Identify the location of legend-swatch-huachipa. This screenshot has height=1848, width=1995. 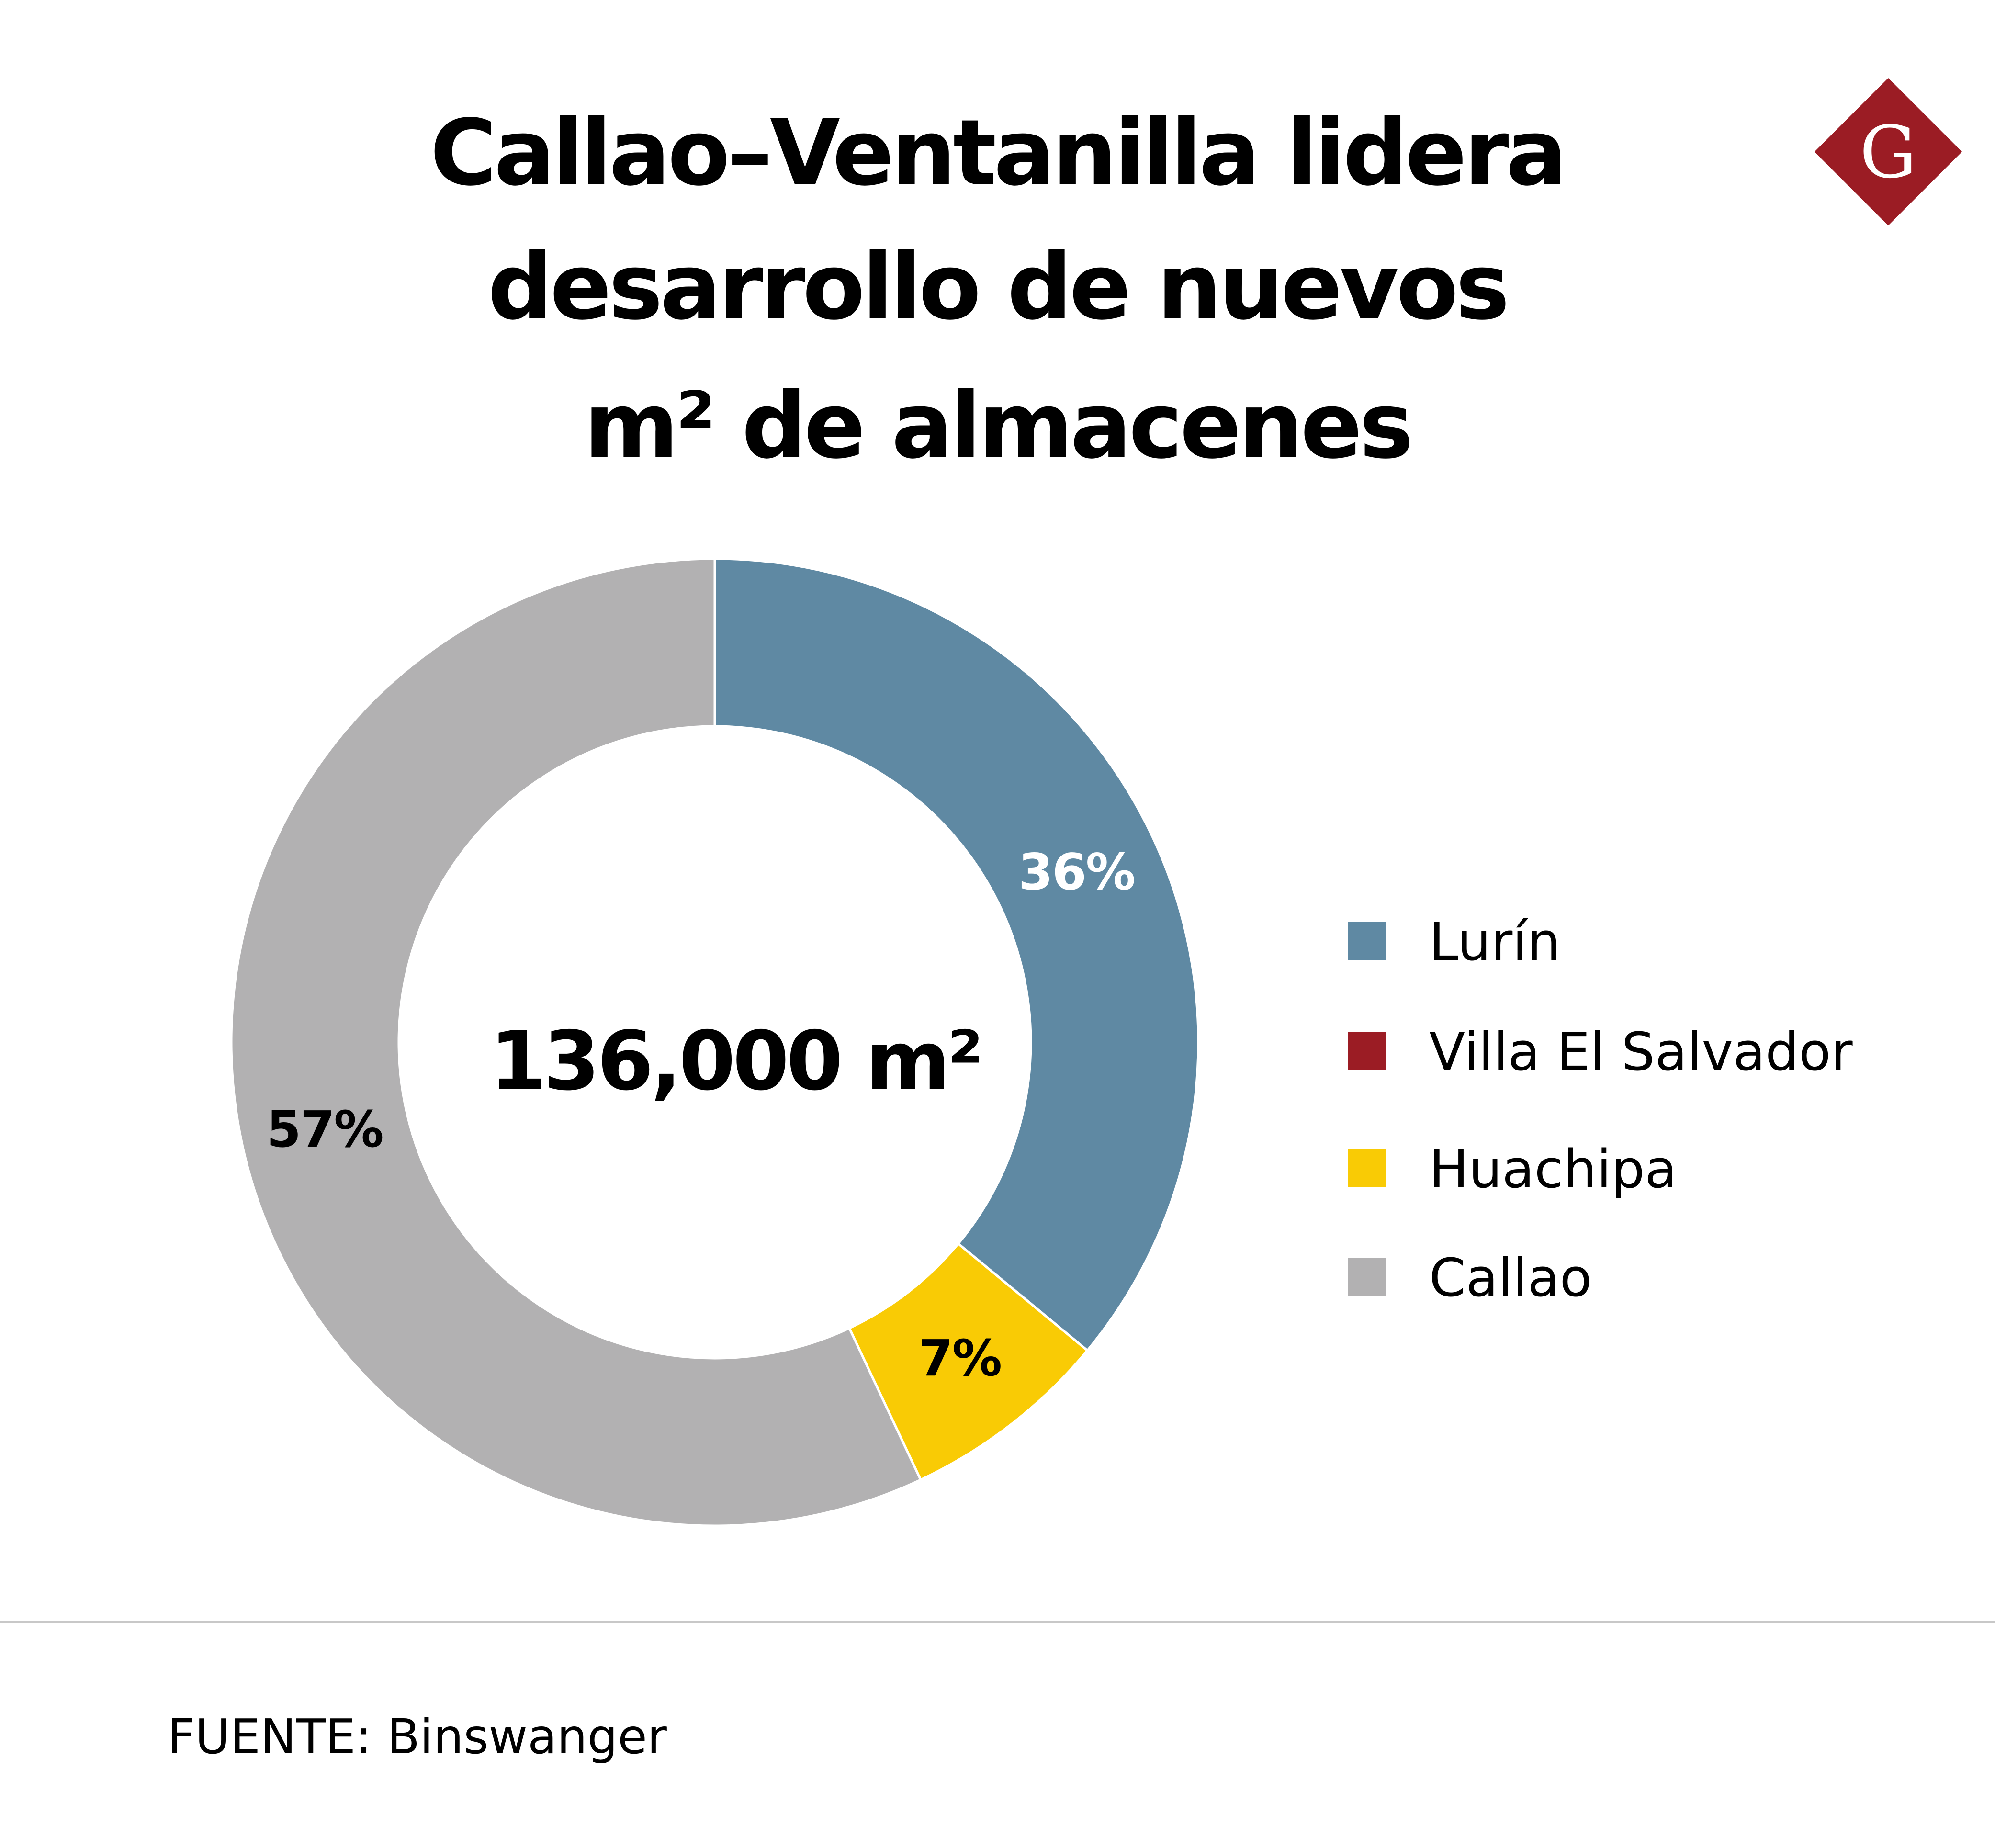
(1367, 1168).